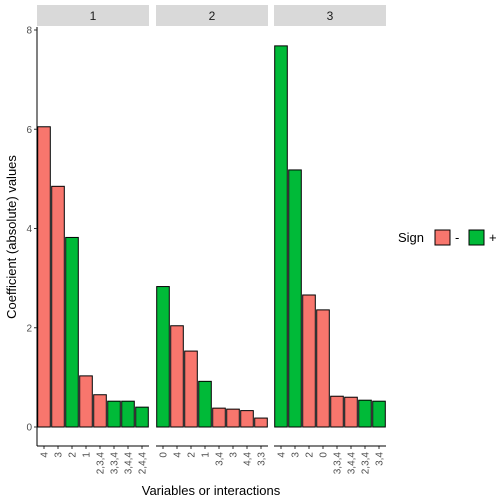 This screenshot has width=504, height=504. Describe the element at coordinates (143, 463) in the screenshot. I see `x-tick-label: 2,4,4` at that location.